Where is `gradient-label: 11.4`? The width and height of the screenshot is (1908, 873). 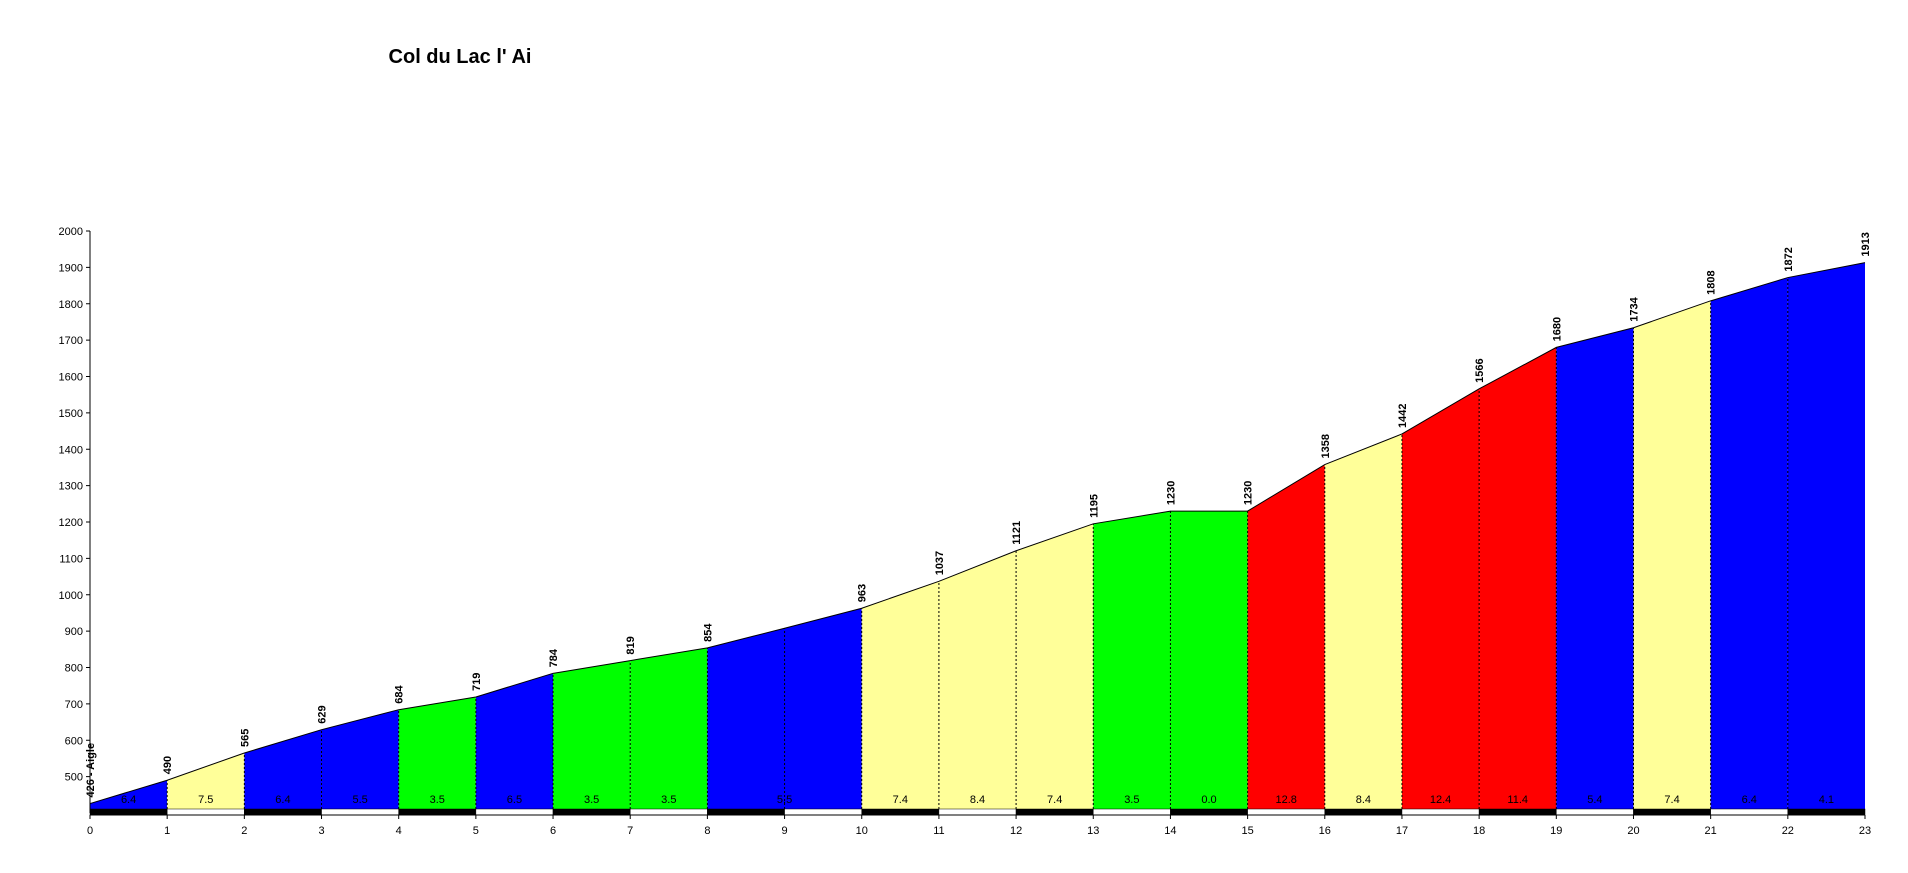 gradient-label: 11.4 is located at coordinates (1517, 800).